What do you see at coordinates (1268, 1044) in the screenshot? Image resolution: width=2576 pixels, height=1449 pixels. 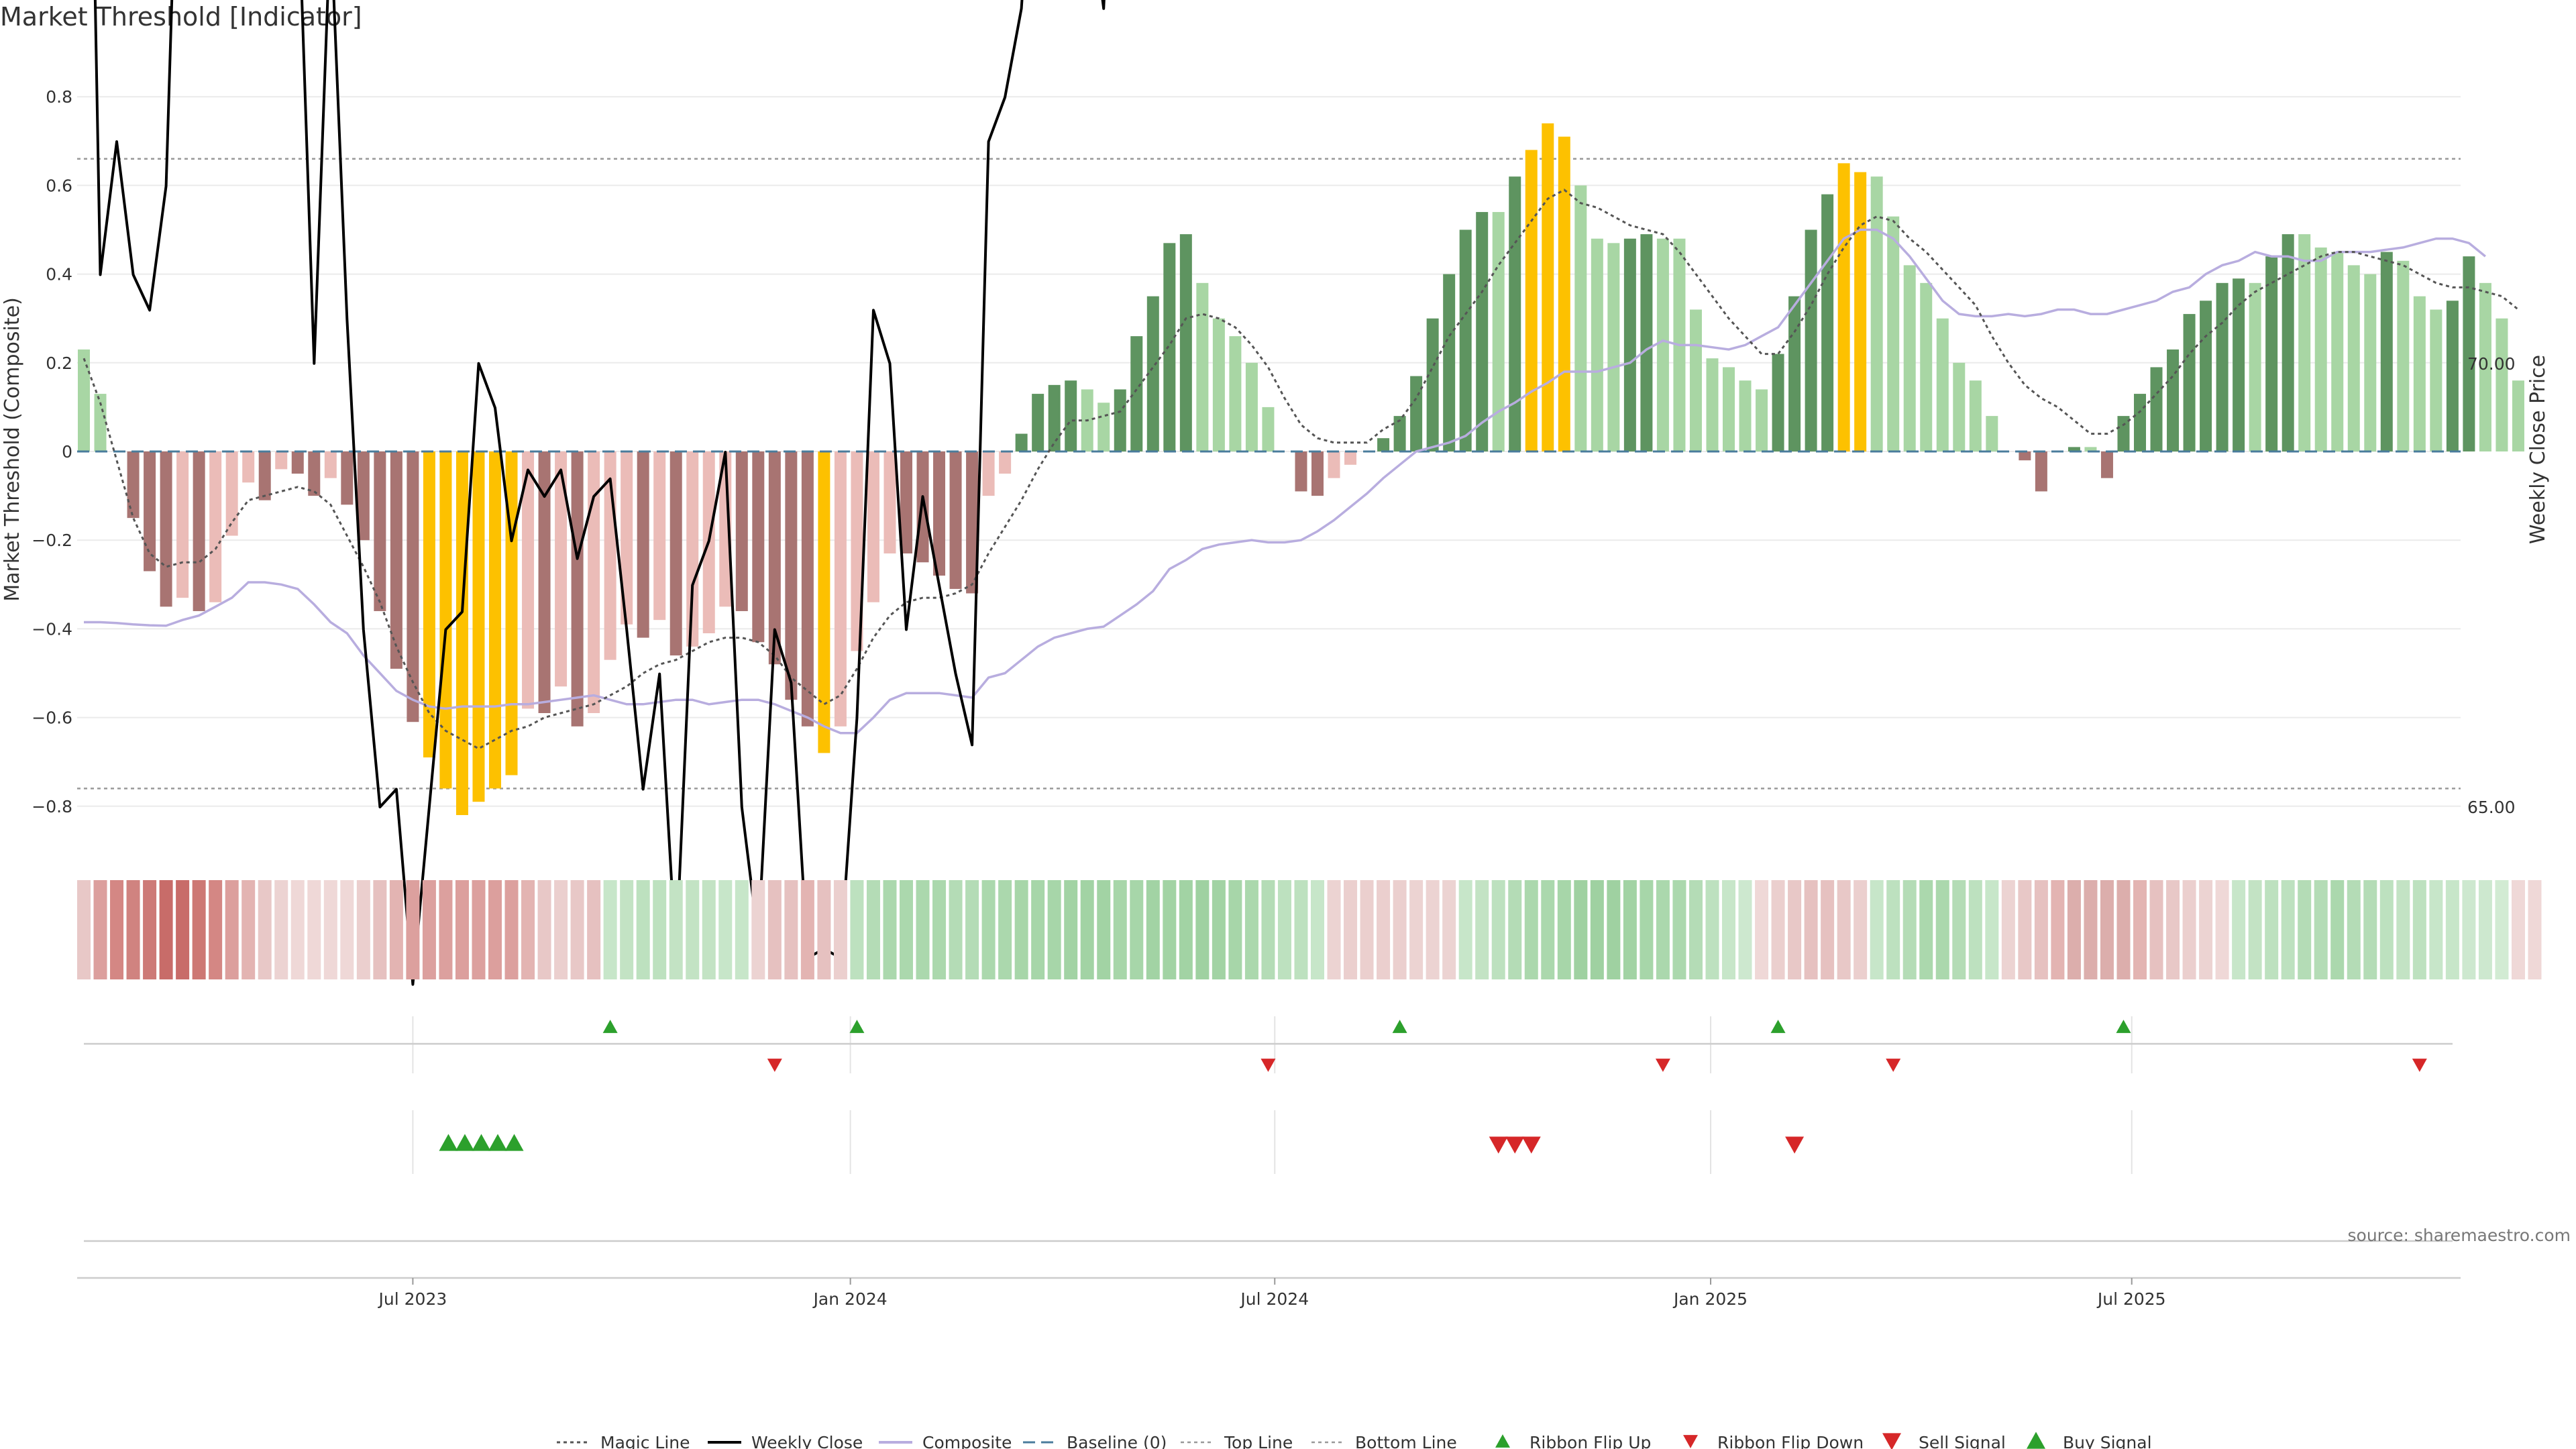 I see `ribbon-flip-panel` at bounding box center [1268, 1044].